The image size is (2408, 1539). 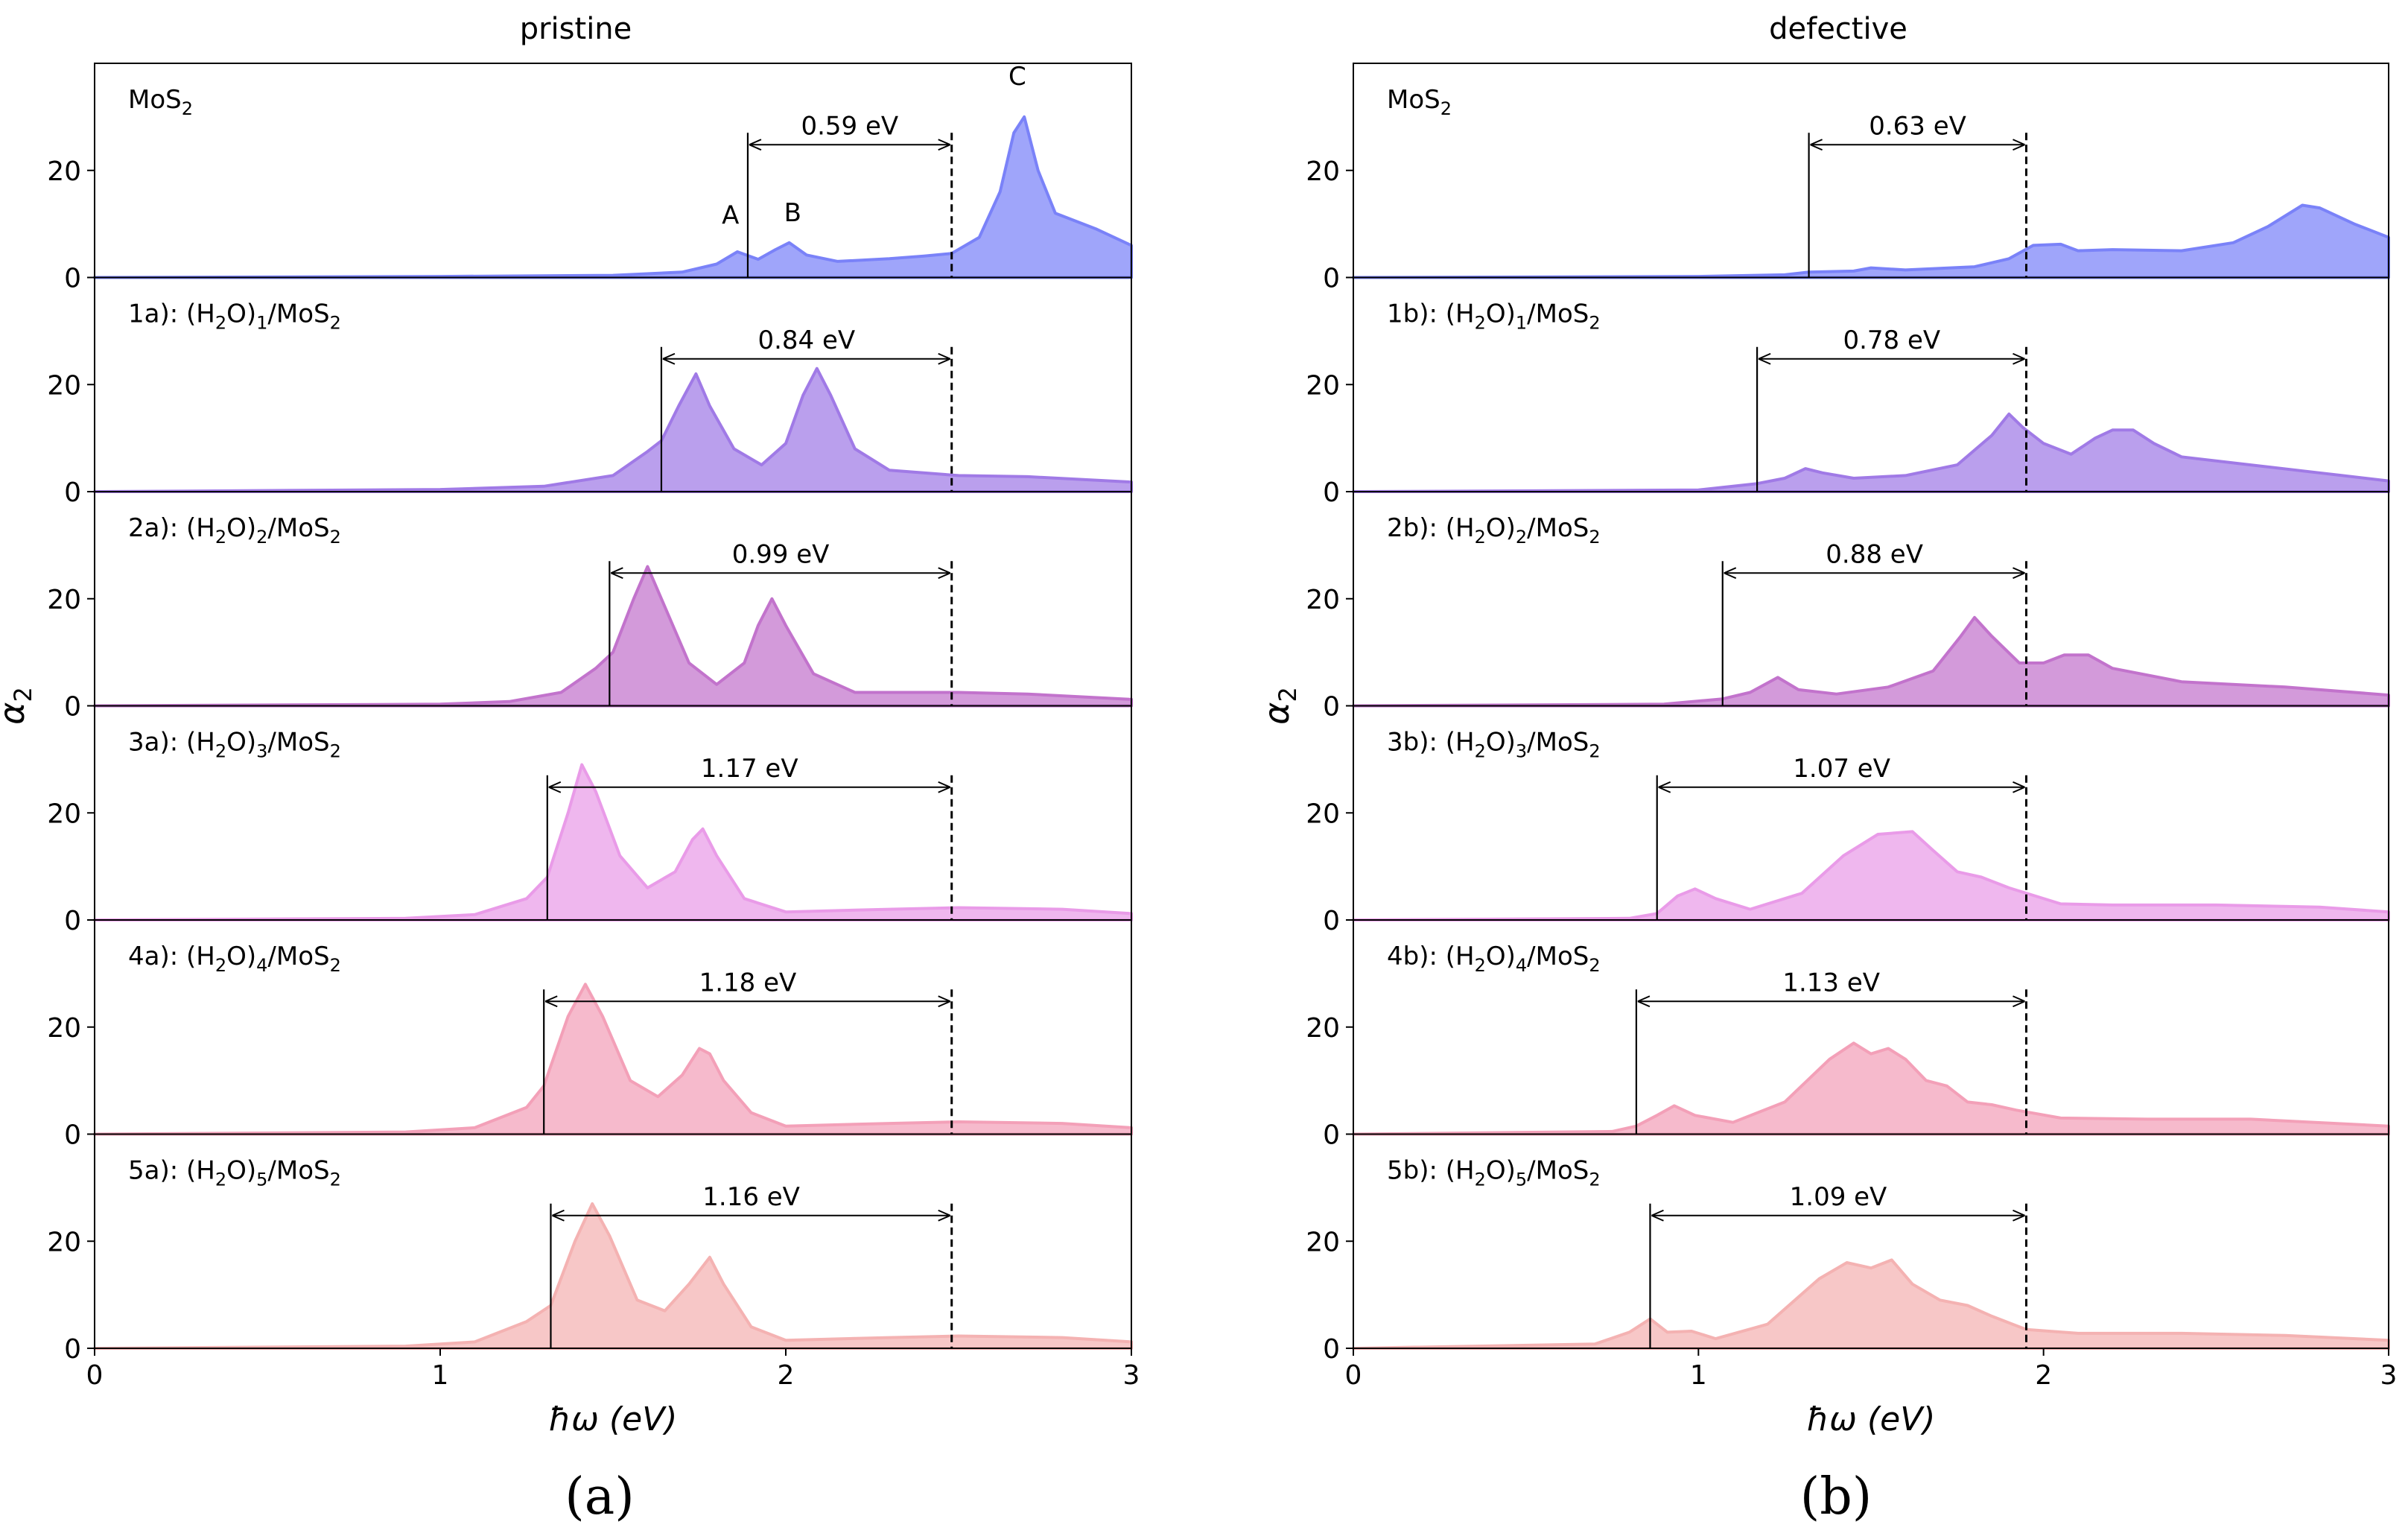 What do you see at coordinates (1872, 1419) in the screenshot?
I see `x-axis-label: ħω (eV)` at bounding box center [1872, 1419].